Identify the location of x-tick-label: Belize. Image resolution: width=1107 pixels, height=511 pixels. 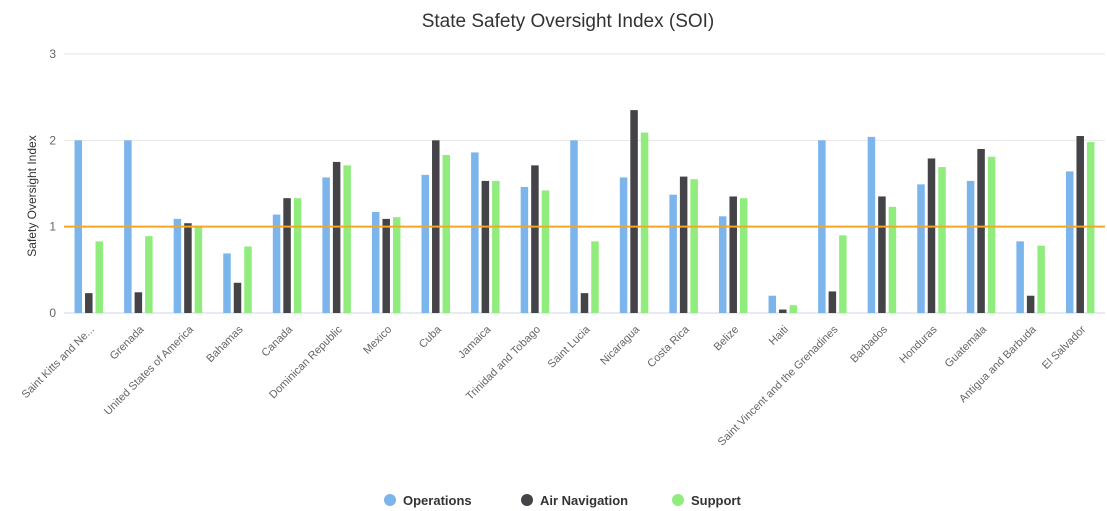
(727, 339).